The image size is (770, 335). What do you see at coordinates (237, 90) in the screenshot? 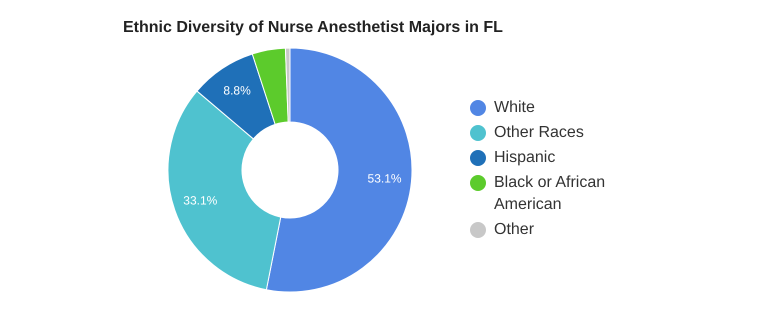
I see `data-label: 8.8%` at bounding box center [237, 90].